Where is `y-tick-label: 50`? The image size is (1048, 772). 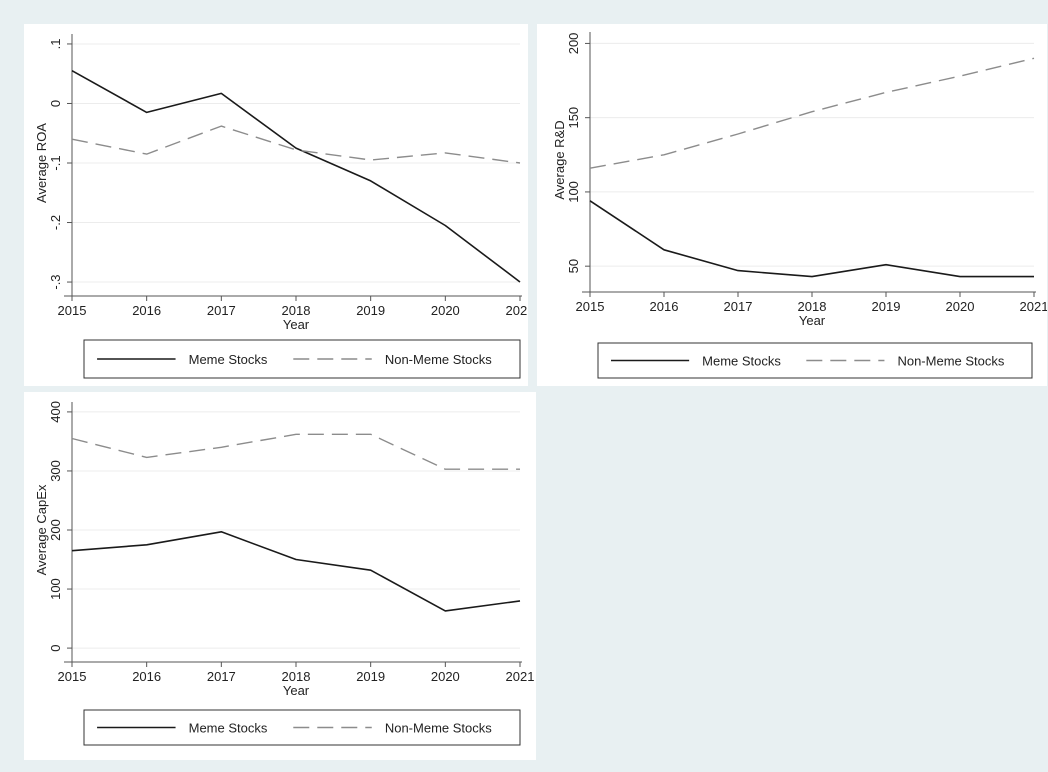 y-tick-label: 50 is located at coordinates (573, 266).